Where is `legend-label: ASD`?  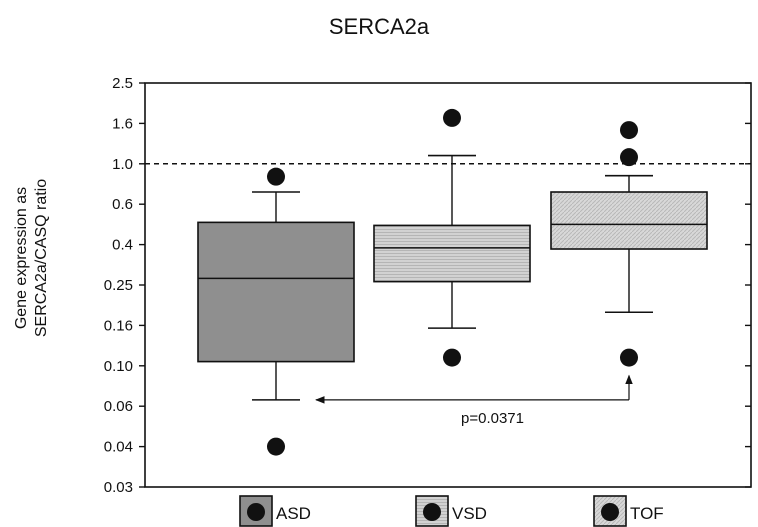
legend-label: ASD is located at coordinates (293, 513).